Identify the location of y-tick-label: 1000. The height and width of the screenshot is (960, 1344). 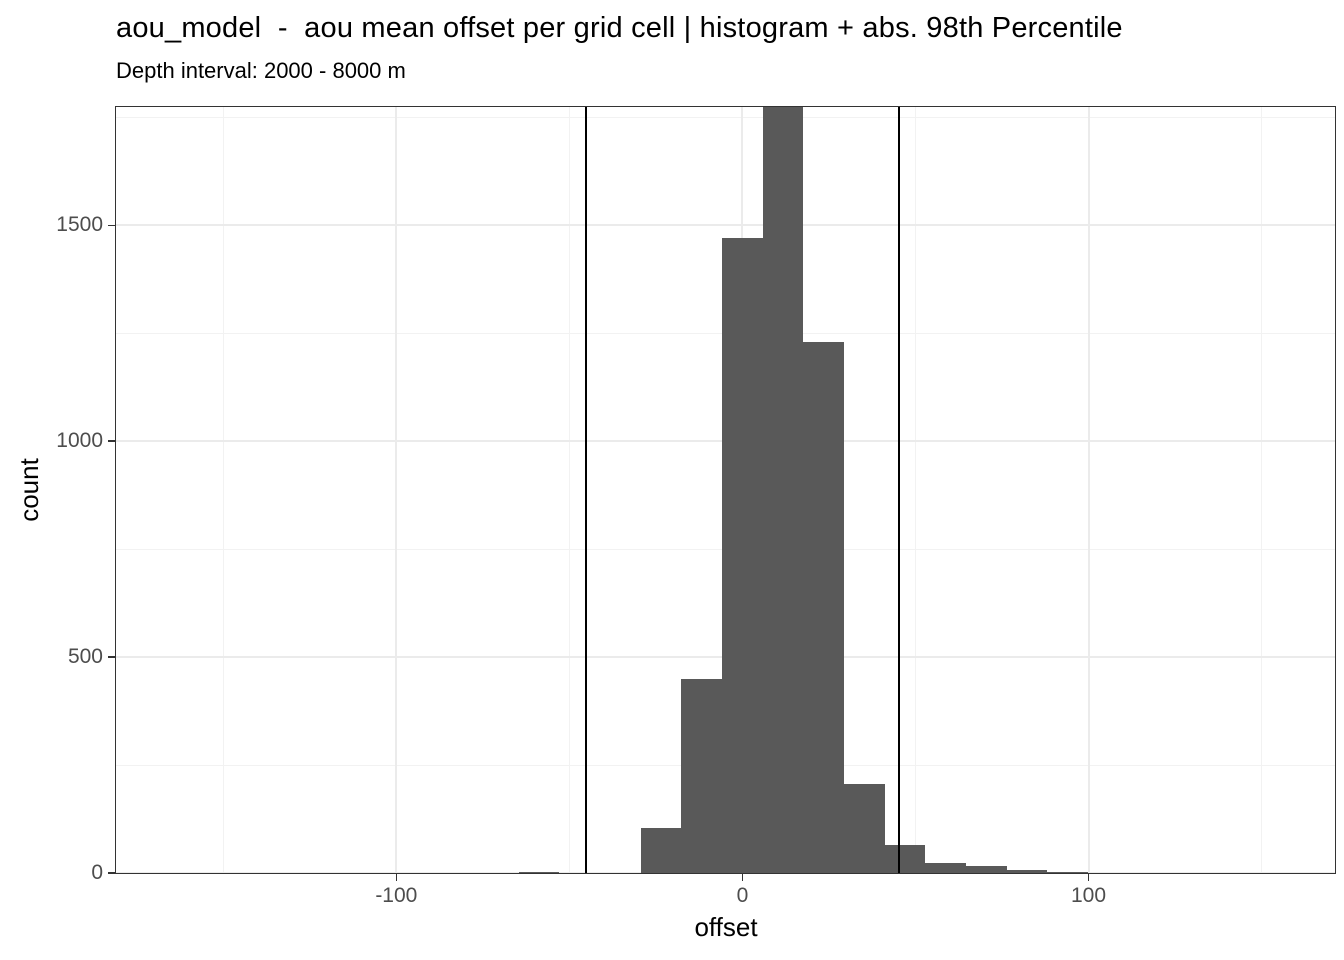
(79, 441).